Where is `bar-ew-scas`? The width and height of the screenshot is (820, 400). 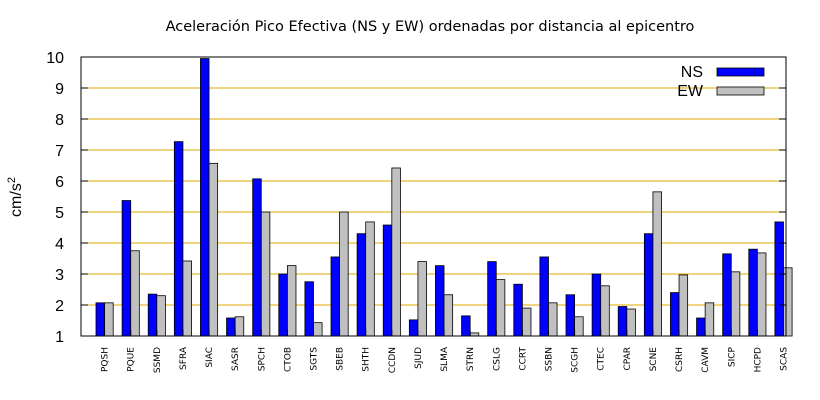
bar-ew-scas is located at coordinates (788, 302).